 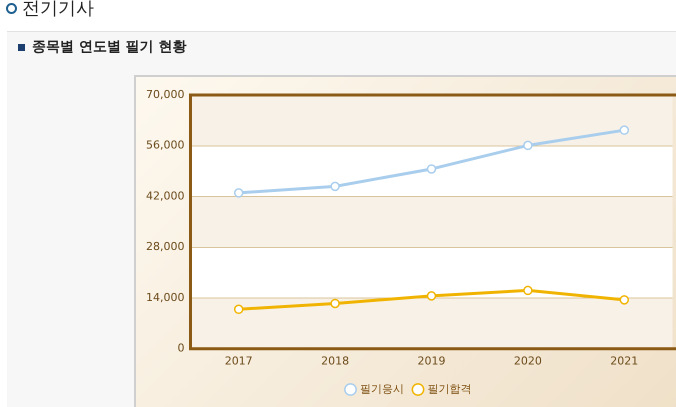 What do you see at coordinates (624, 361) in the screenshot?
I see `x-tick-label: 2021` at bounding box center [624, 361].